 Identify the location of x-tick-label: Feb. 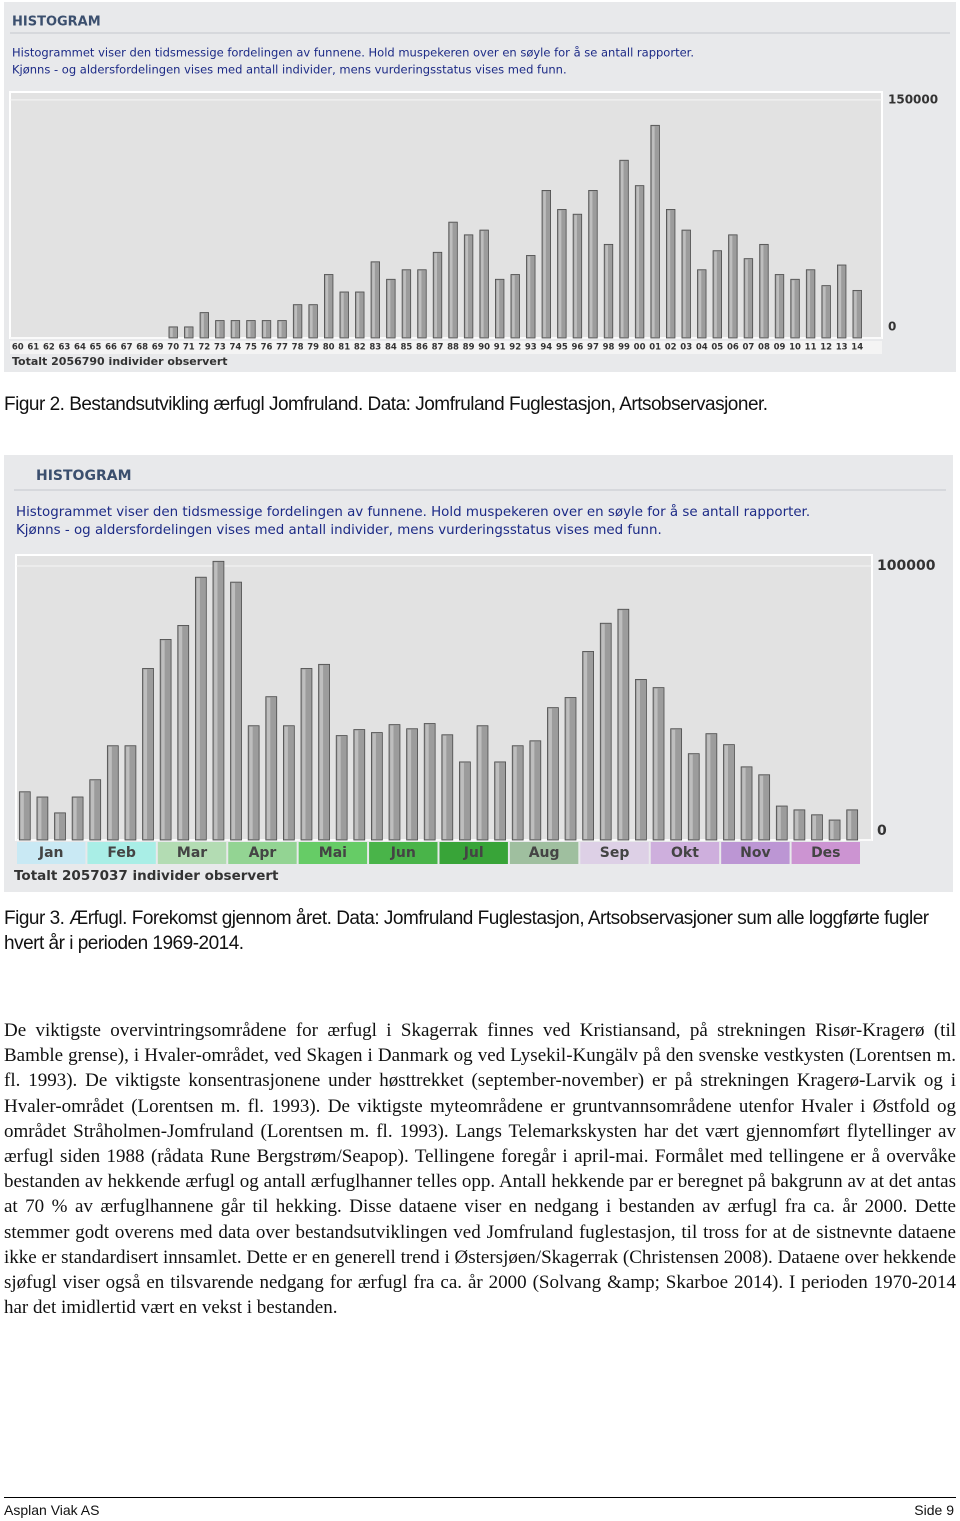
(121, 853).